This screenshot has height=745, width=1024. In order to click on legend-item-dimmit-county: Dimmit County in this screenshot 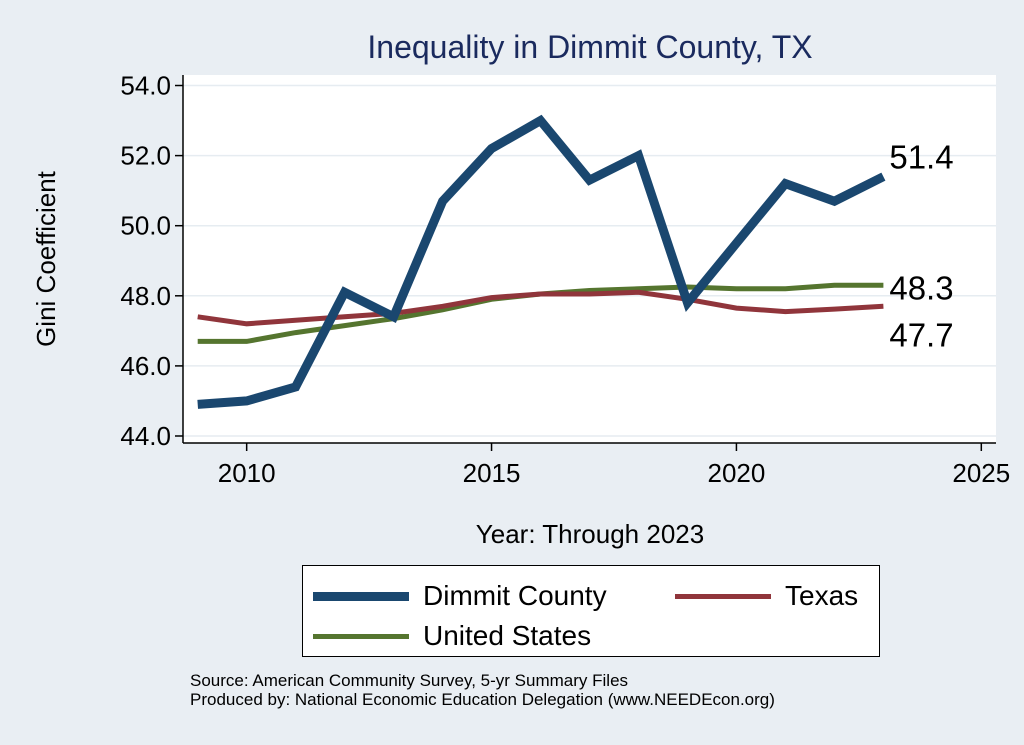, I will do `click(460, 596)`.